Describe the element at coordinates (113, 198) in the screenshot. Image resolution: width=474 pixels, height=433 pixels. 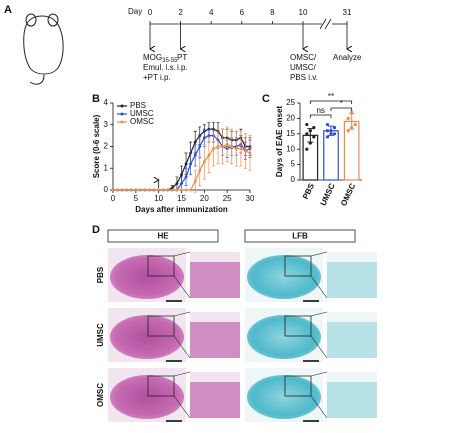
I see `x-tick-label: 0` at that location.